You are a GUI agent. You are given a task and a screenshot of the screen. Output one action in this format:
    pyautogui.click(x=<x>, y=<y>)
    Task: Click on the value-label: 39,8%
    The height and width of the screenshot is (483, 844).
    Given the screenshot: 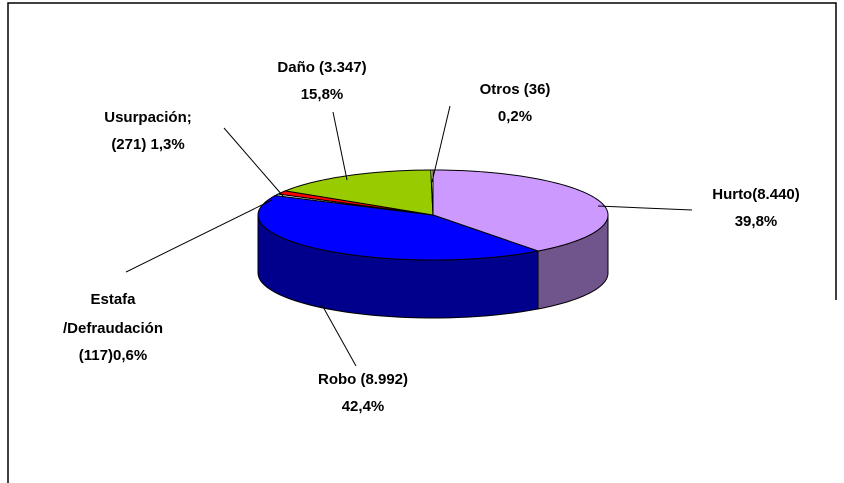 What is the action you would take?
    pyautogui.click(x=756, y=221)
    